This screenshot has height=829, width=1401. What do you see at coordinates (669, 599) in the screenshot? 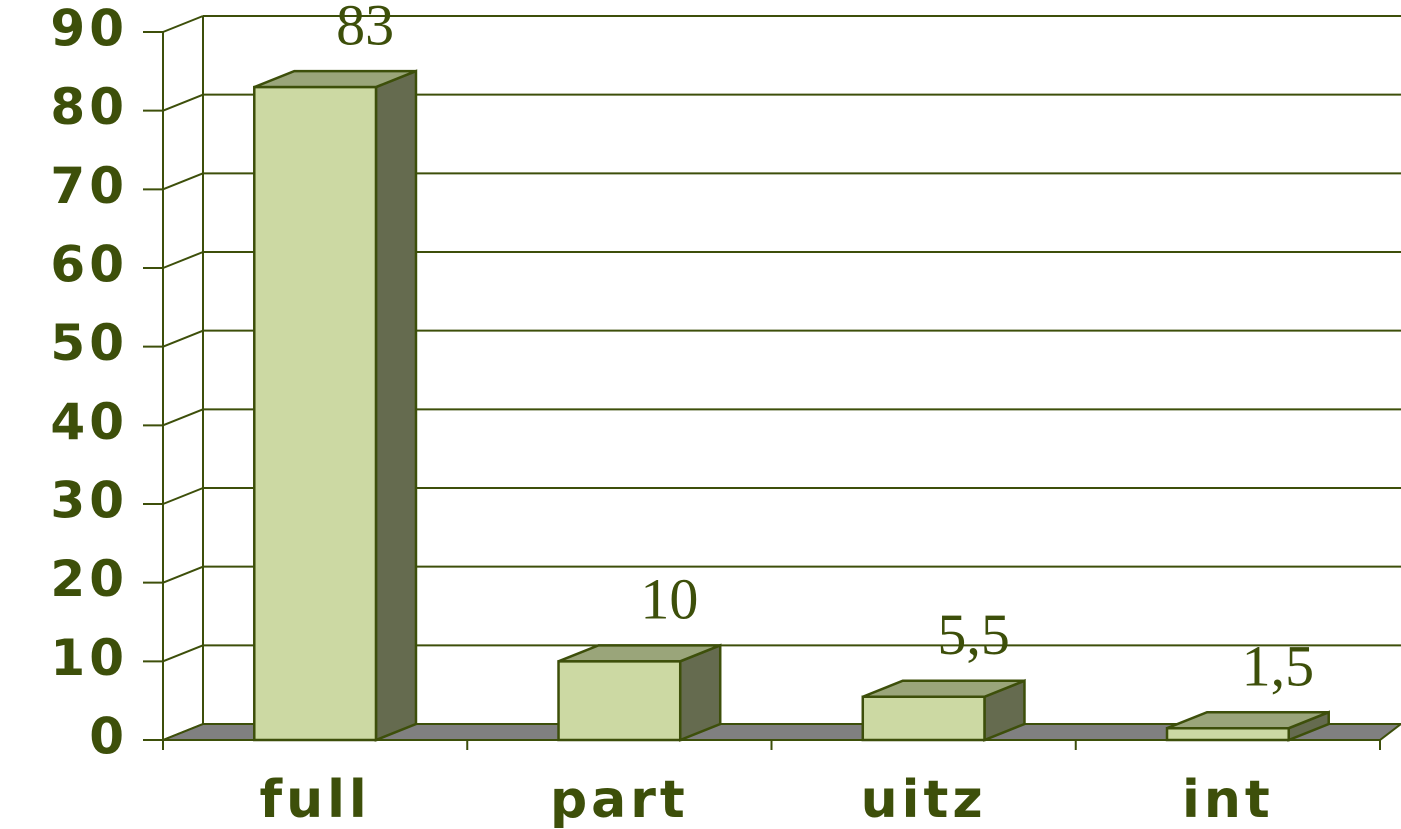
I see `value-label: 10` at bounding box center [669, 599].